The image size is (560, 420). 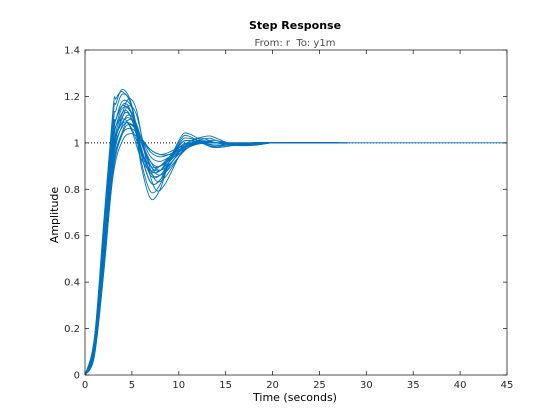 I want to click on y-axis-label: Amplitude, so click(x=54, y=215).